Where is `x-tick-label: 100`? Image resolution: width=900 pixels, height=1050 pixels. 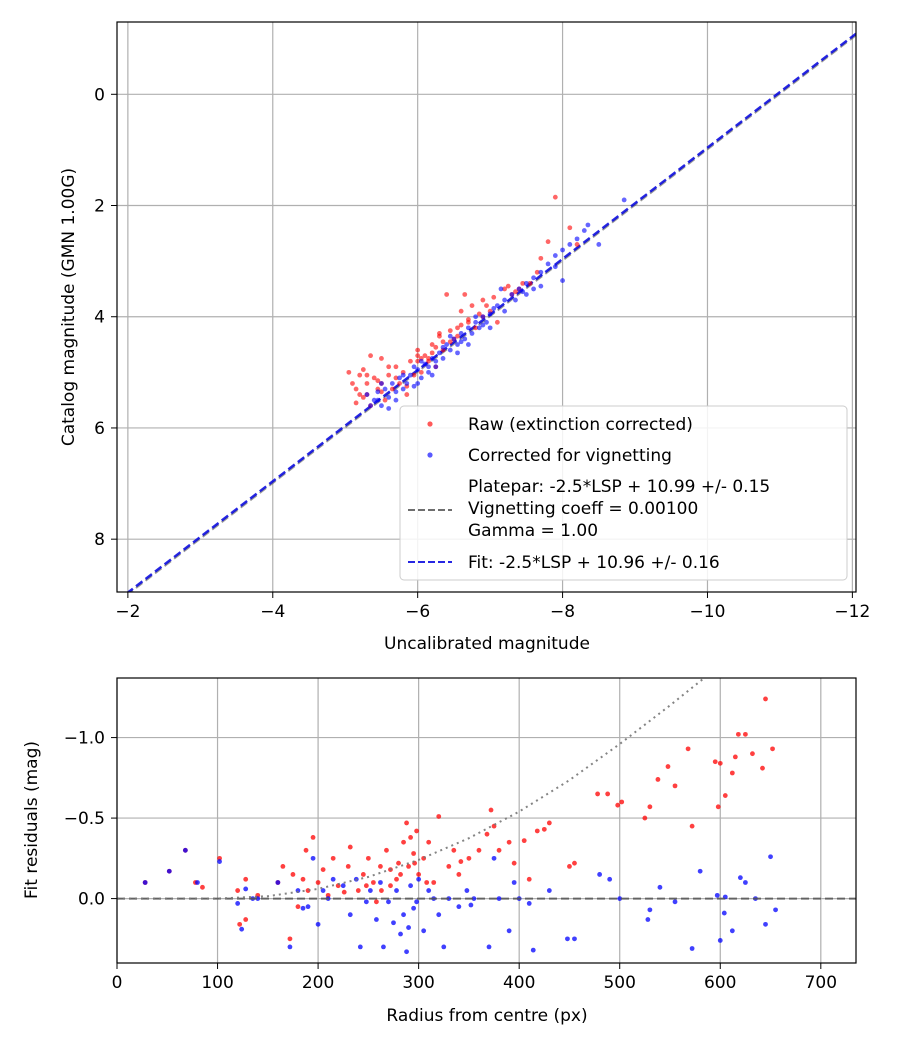 x-tick-label: 100 is located at coordinates (217, 983).